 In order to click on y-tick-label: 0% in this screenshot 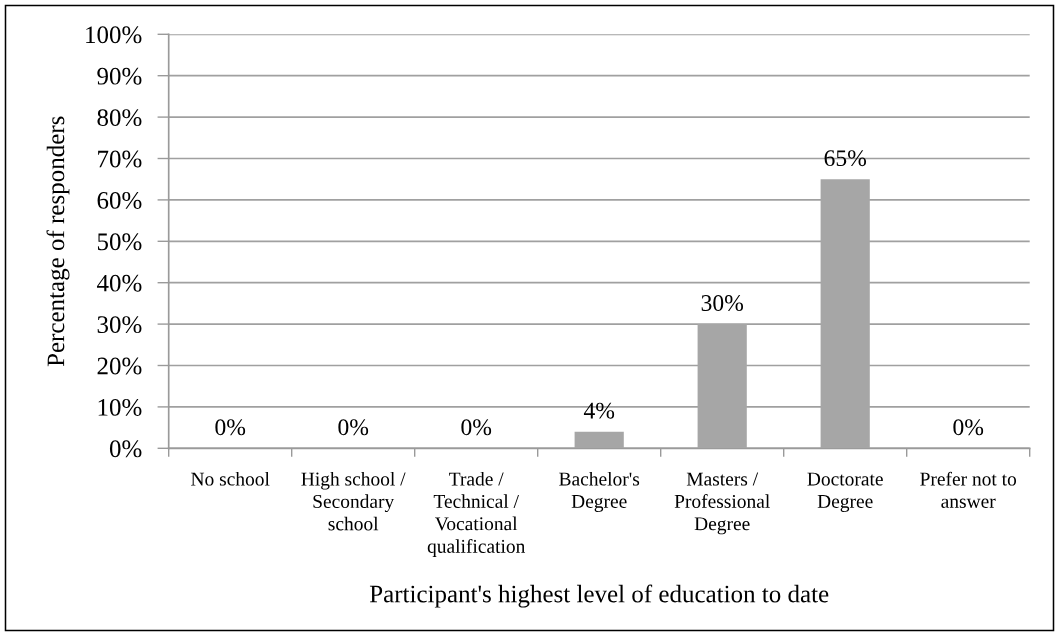, I will do `click(125, 449)`.